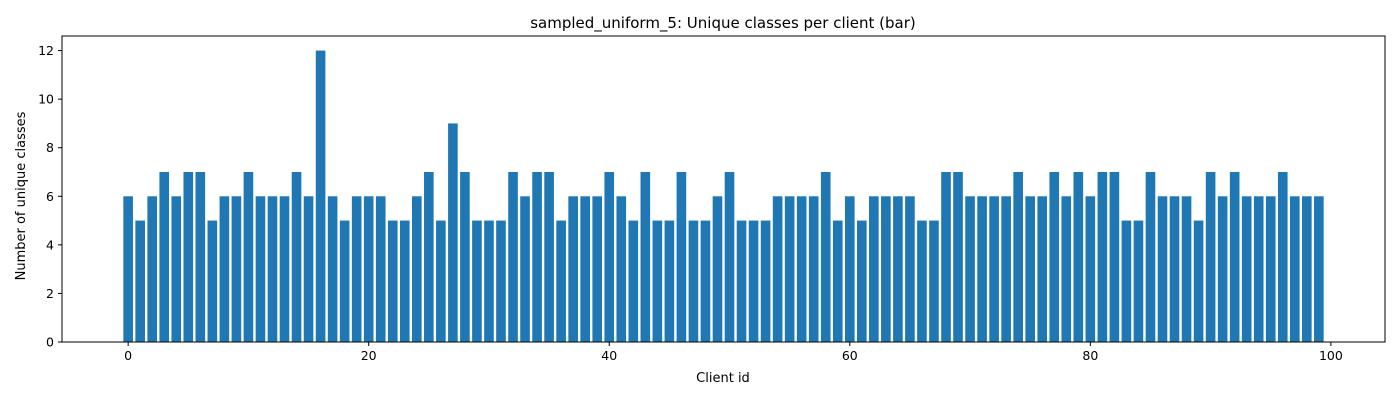 The height and width of the screenshot is (400, 1400). I want to click on y-tick-label: 8, so click(50, 147).